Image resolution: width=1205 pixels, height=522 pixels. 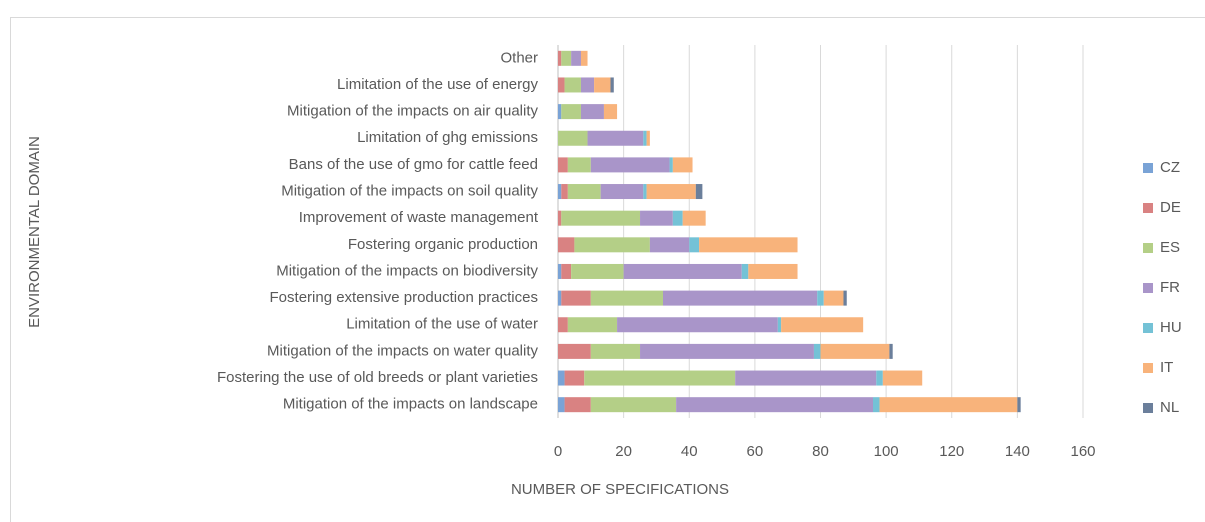 What do you see at coordinates (951, 451) in the screenshot?
I see `x-tick-label: 120` at bounding box center [951, 451].